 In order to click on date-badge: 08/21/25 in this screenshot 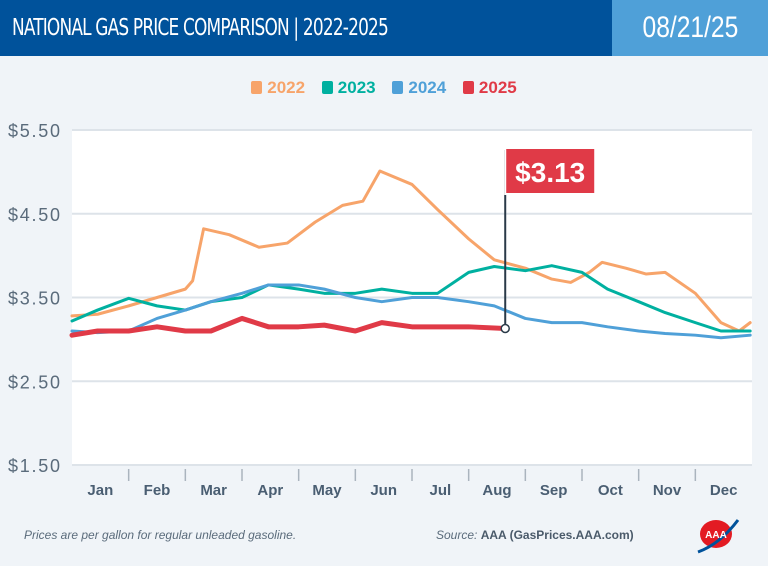, I will do `click(690, 28)`.